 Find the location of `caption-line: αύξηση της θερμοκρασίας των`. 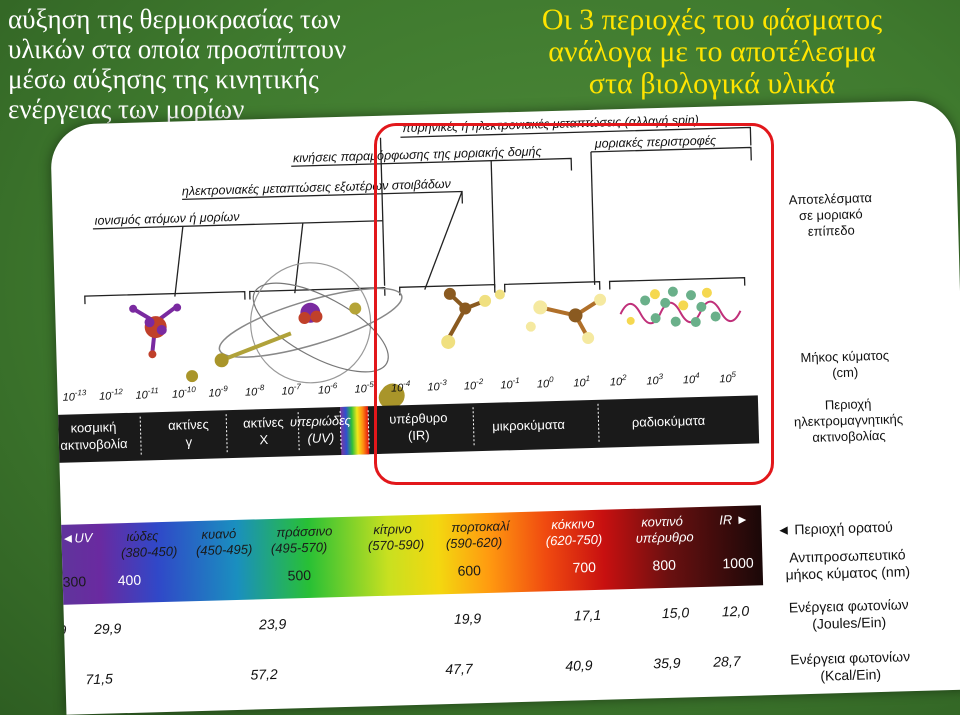

caption-line: αύξηση της θερμοκρασίας των is located at coordinates (174, 19).